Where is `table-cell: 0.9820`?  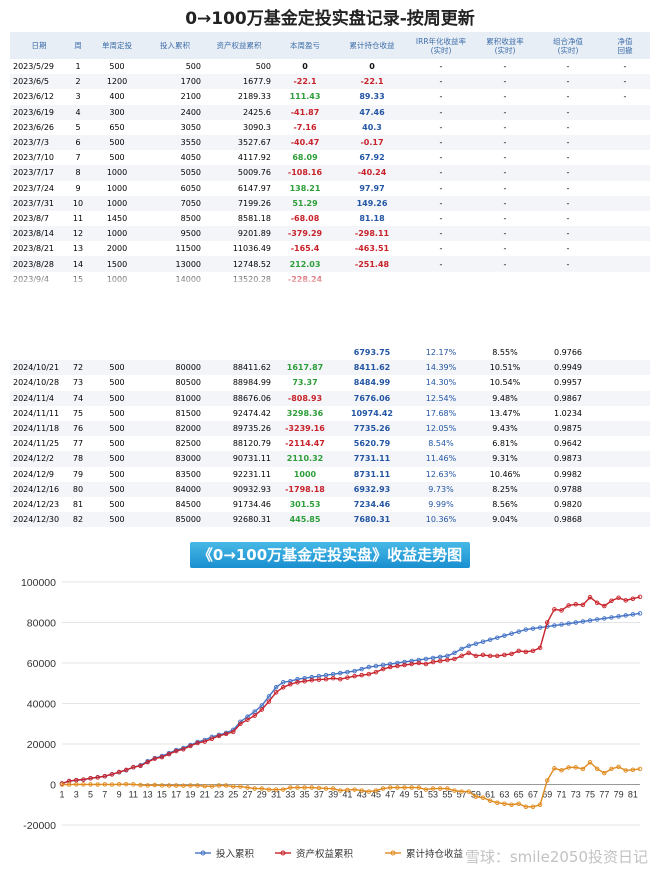
table-cell: 0.9820 is located at coordinates (568, 504).